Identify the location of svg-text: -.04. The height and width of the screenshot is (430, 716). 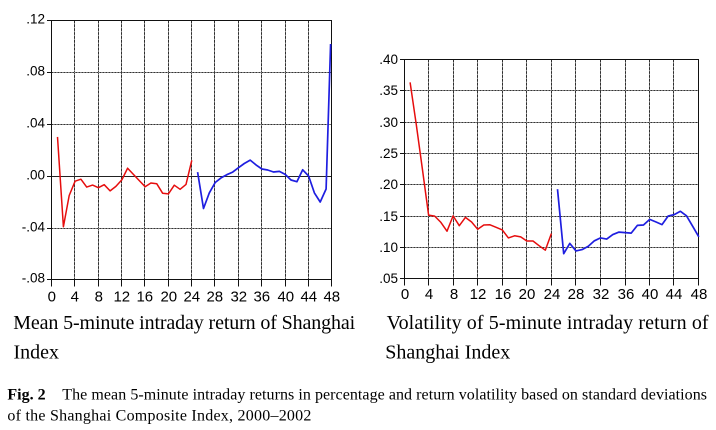
(34, 226).